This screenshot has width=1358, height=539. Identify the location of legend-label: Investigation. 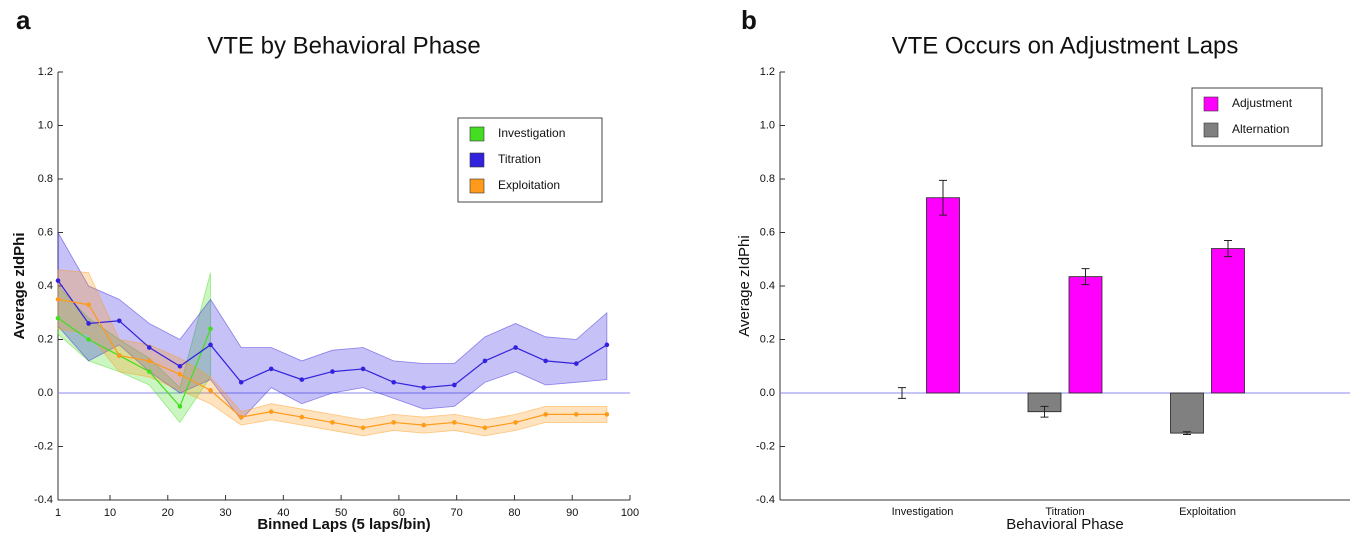
(531, 133).